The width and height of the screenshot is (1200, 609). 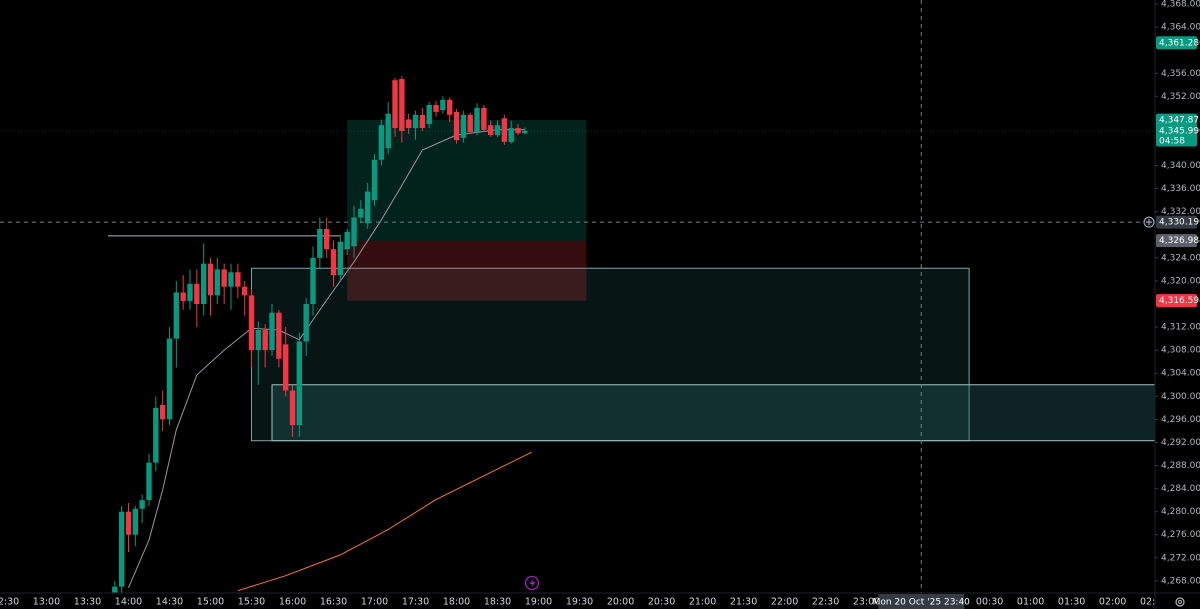 What do you see at coordinates (1180, 189) in the screenshot?
I see `y-tick-label: 4,336.000` at bounding box center [1180, 189].